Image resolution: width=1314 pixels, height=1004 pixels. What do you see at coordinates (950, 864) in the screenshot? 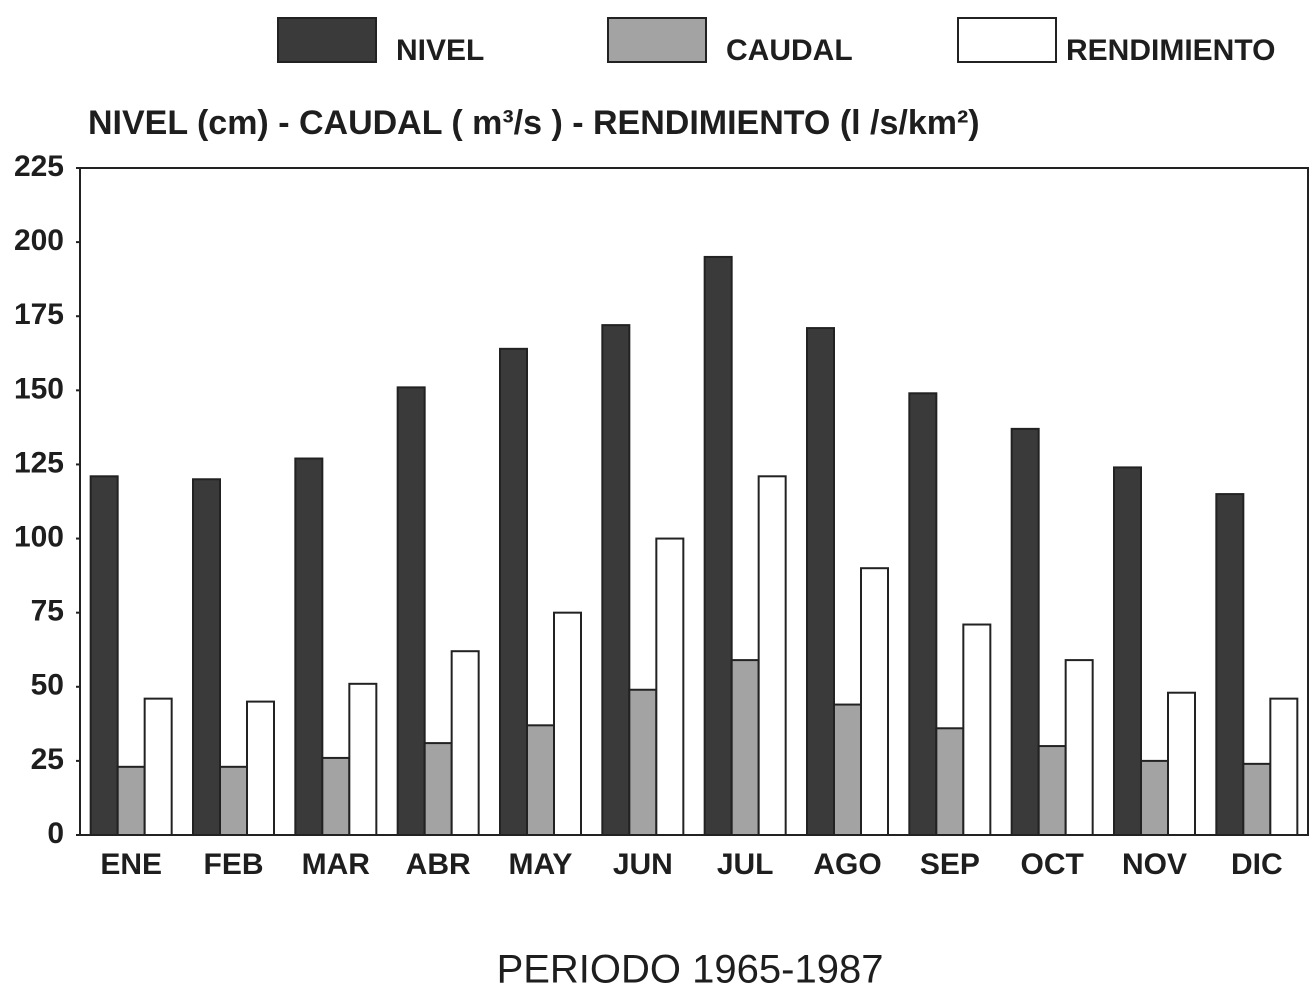
I see `x-tick-label: SEP` at bounding box center [950, 864].